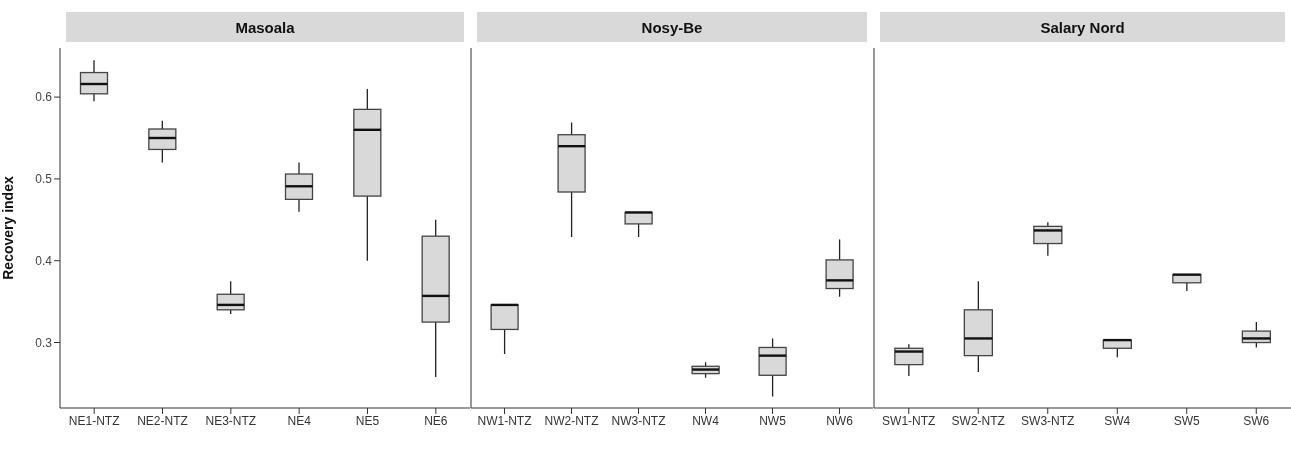  I want to click on chart-title: Nosy-Be, so click(672, 27).